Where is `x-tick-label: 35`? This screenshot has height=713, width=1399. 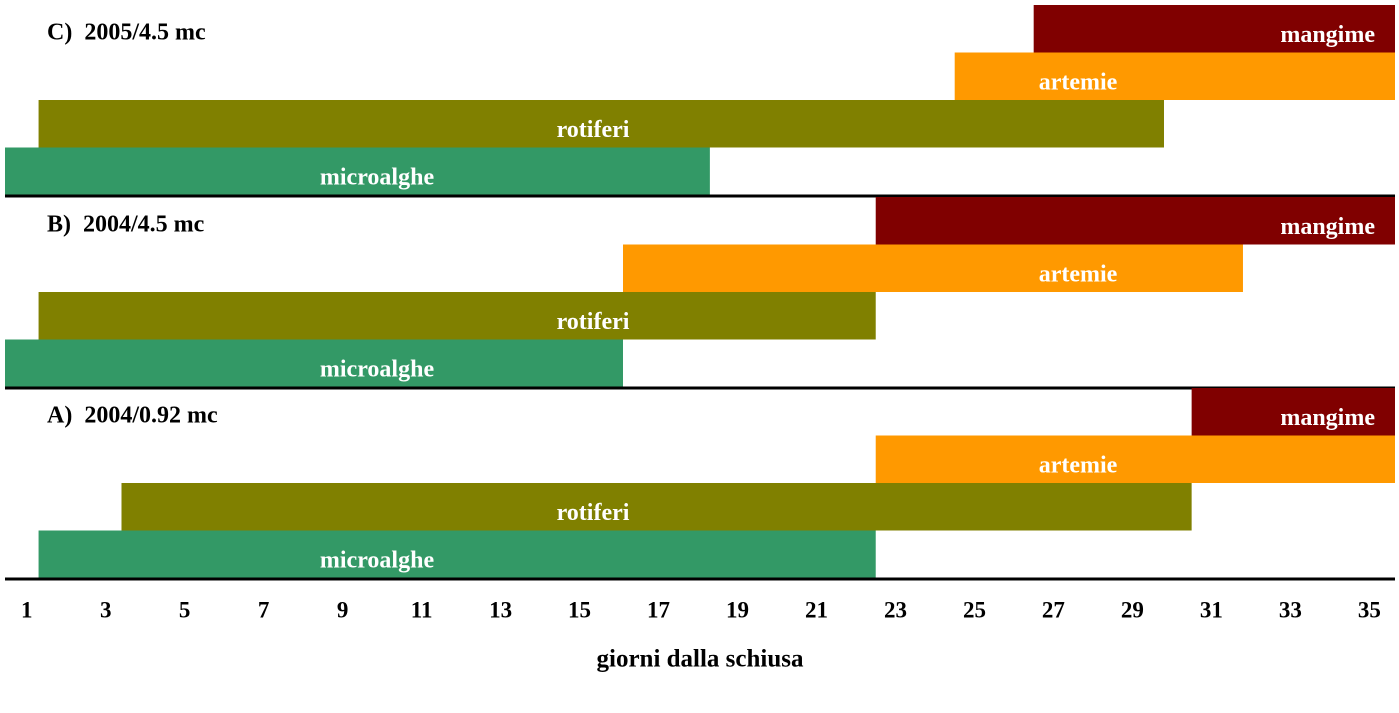 x-tick-label: 35 is located at coordinates (1369, 609).